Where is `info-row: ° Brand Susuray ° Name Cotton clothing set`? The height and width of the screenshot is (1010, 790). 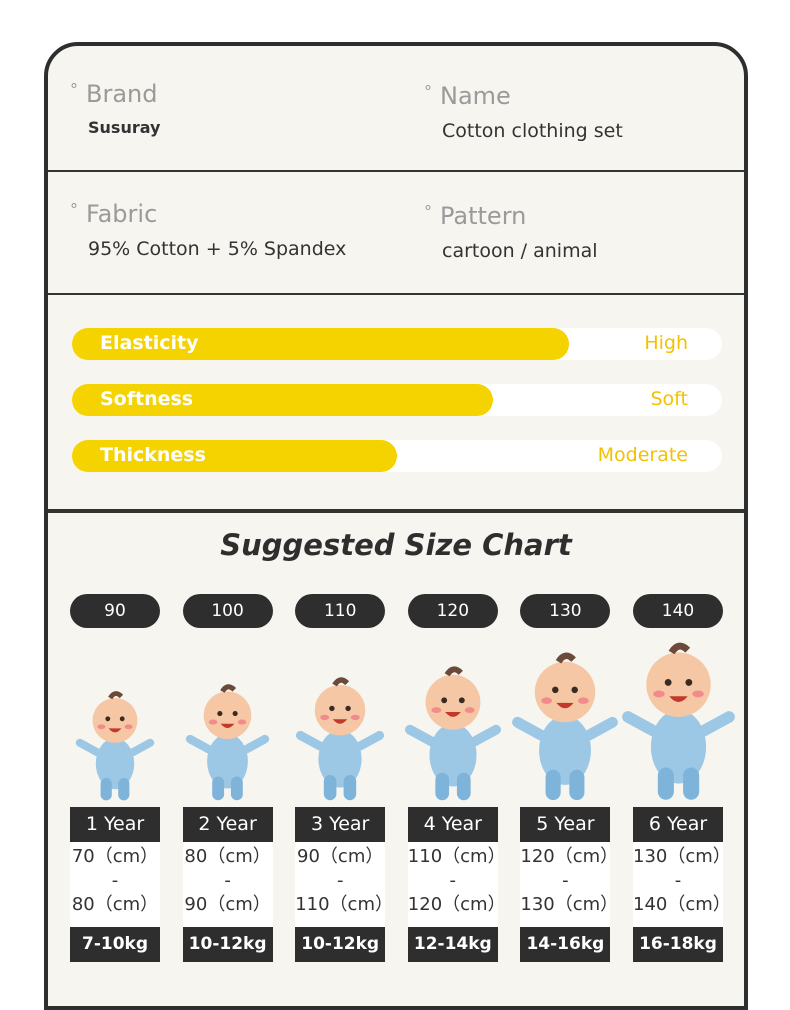
info-row: ° Brand Susuray ° Name Cotton clothing set is located at coordinates (396, 109).